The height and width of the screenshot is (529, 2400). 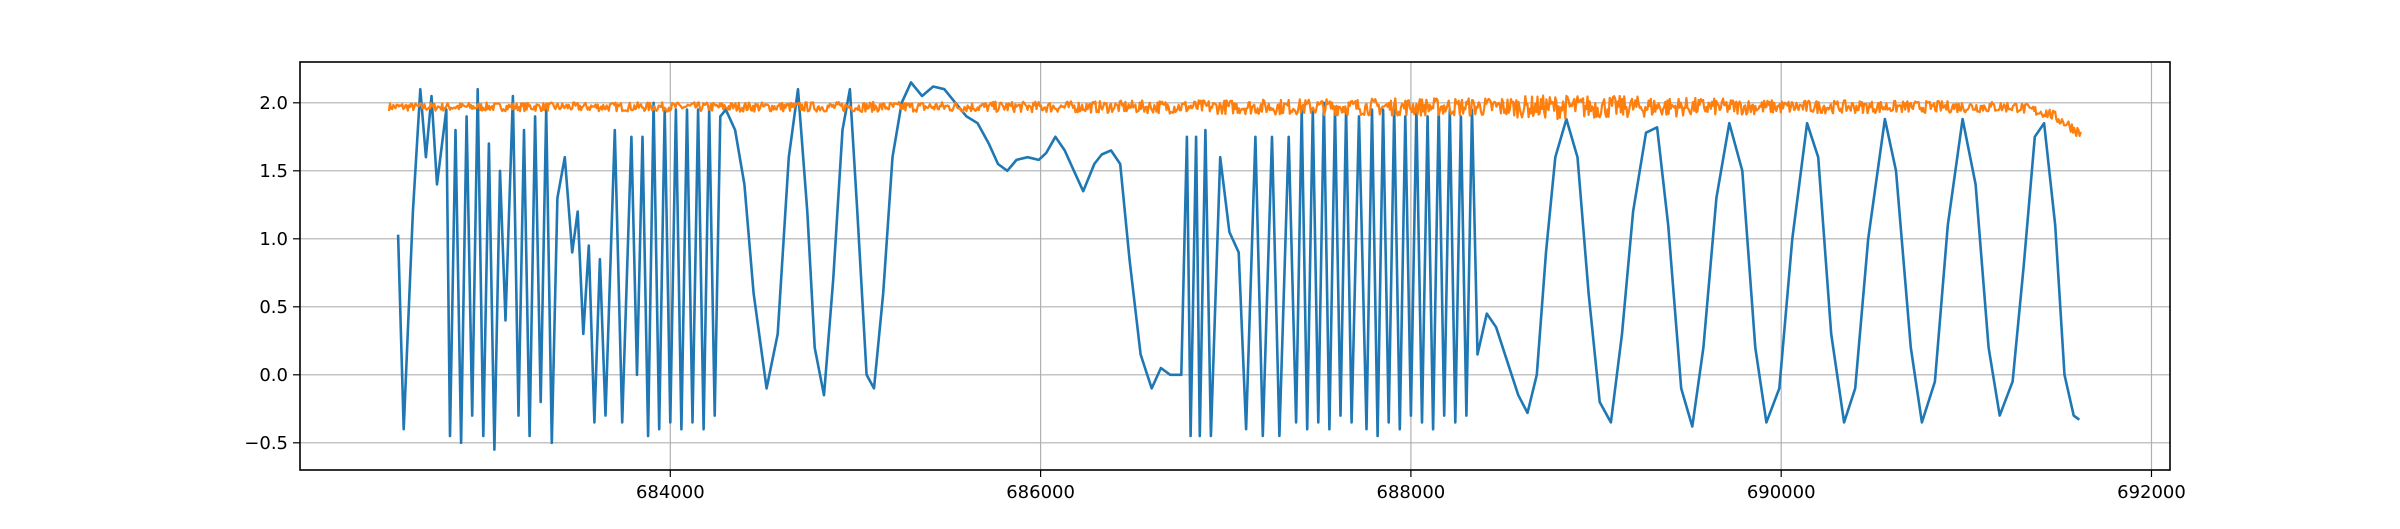 I want to click on x-tick-label: 690000, so click(x=1781, y=492).